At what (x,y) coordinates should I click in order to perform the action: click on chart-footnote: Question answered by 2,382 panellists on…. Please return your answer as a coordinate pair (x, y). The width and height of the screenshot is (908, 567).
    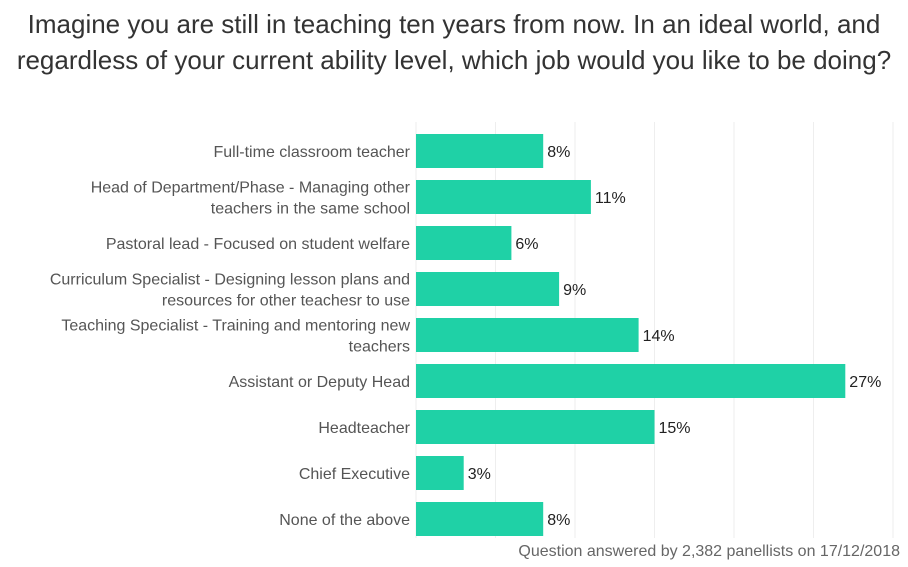
    Looking at the image, I should click on (709, 551).